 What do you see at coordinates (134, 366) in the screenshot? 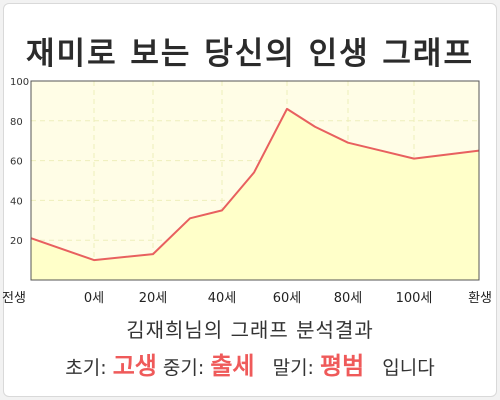
I see `early-value: 고생` at bounding box center [134, 366].